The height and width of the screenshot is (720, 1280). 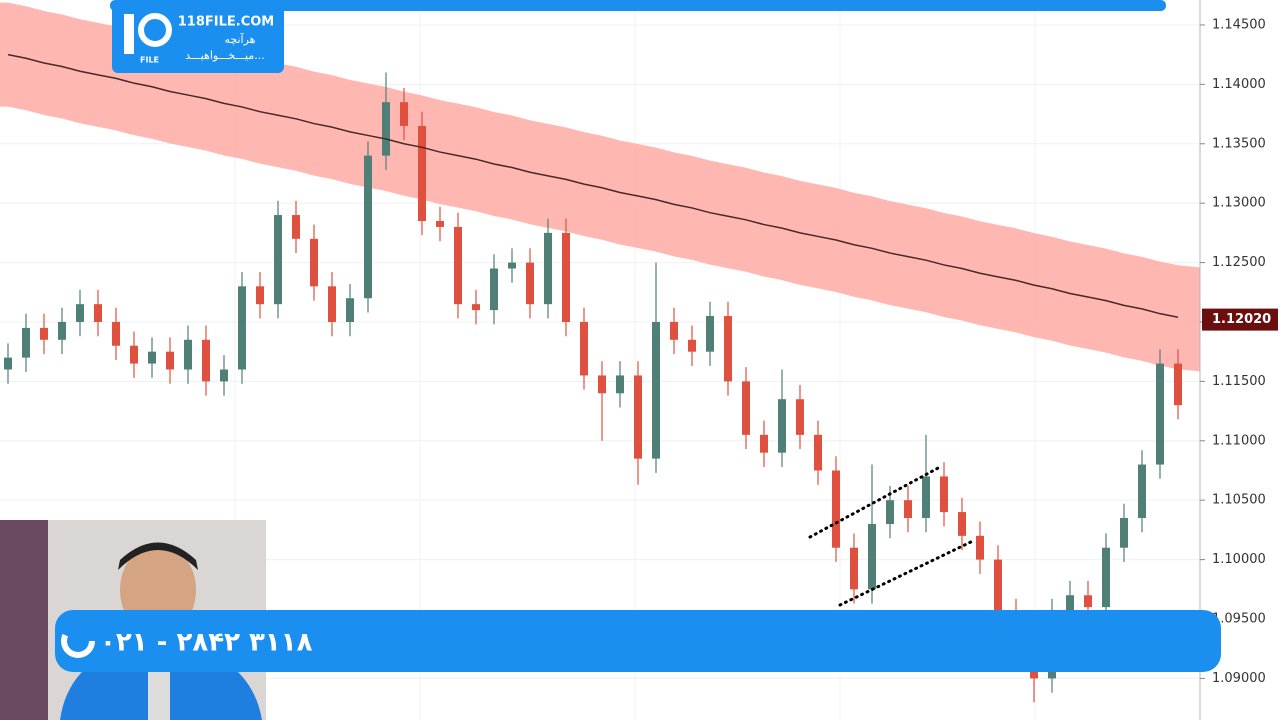 What do you see at coordinates (129, 34) in the screenshot?
I see `logo-bar` at bounding box center [129, 34].